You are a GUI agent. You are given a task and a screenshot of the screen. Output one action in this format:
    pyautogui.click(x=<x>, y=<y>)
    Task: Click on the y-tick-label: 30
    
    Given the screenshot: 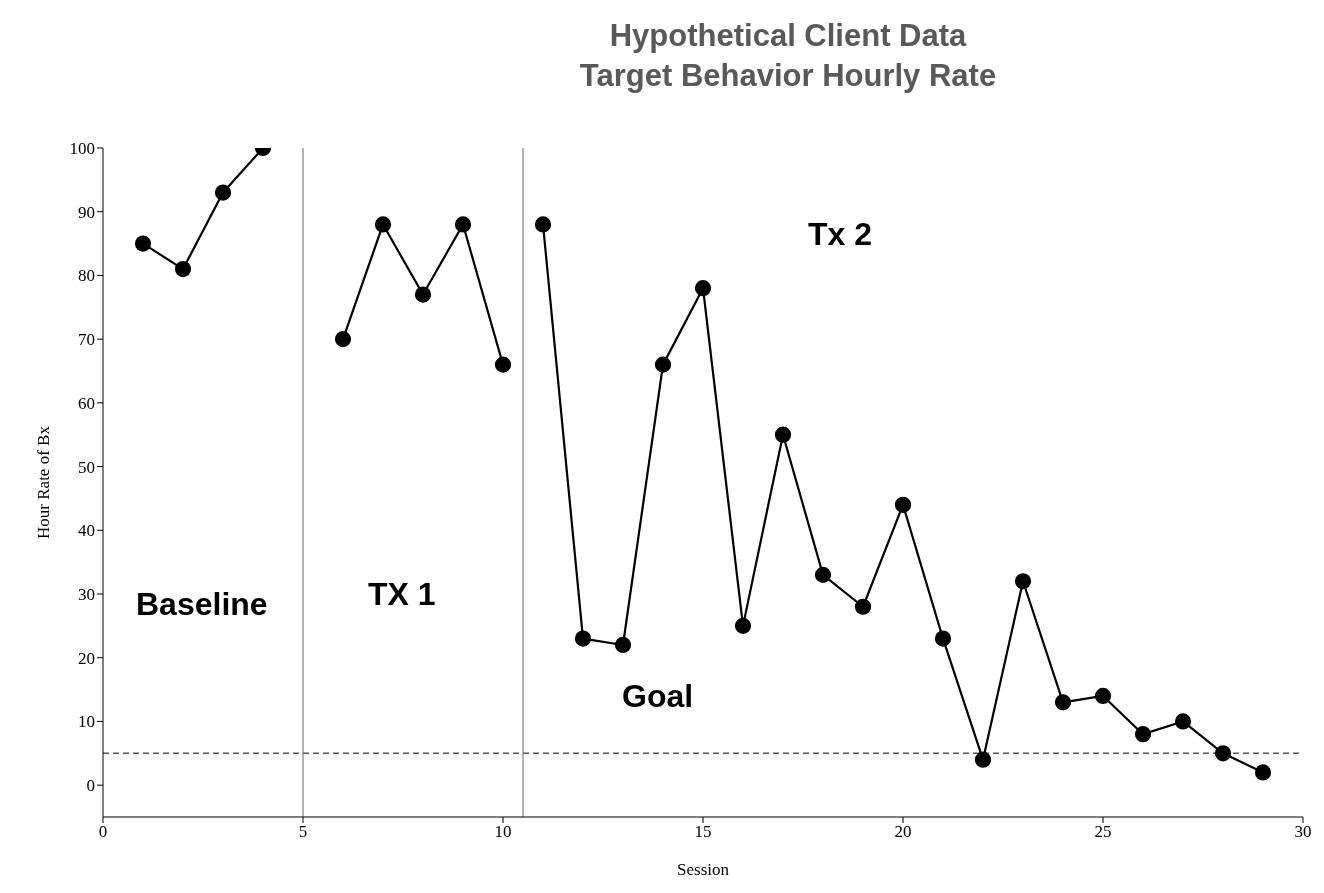 What is the action you would take?
    pyautogui.click(x=86, y=595)
    